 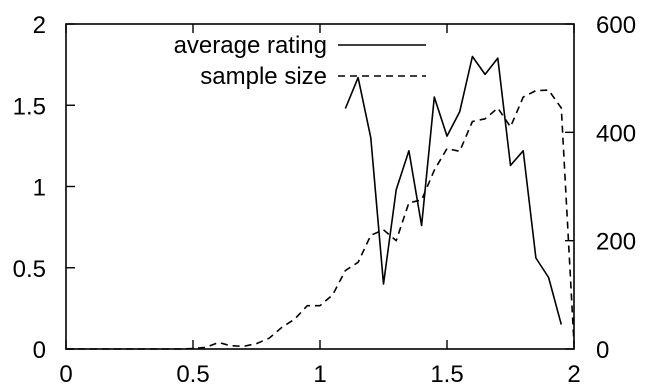 I want to click on x-tick-label: 1, so click(x=319, y=374).